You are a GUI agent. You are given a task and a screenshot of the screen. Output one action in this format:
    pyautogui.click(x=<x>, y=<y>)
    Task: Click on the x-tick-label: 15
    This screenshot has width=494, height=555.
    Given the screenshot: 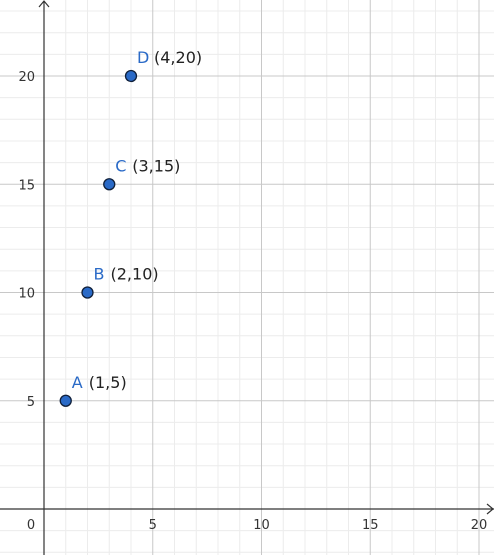 What is the action you would take?
    pyautogui.click(x=370, y=525)
    